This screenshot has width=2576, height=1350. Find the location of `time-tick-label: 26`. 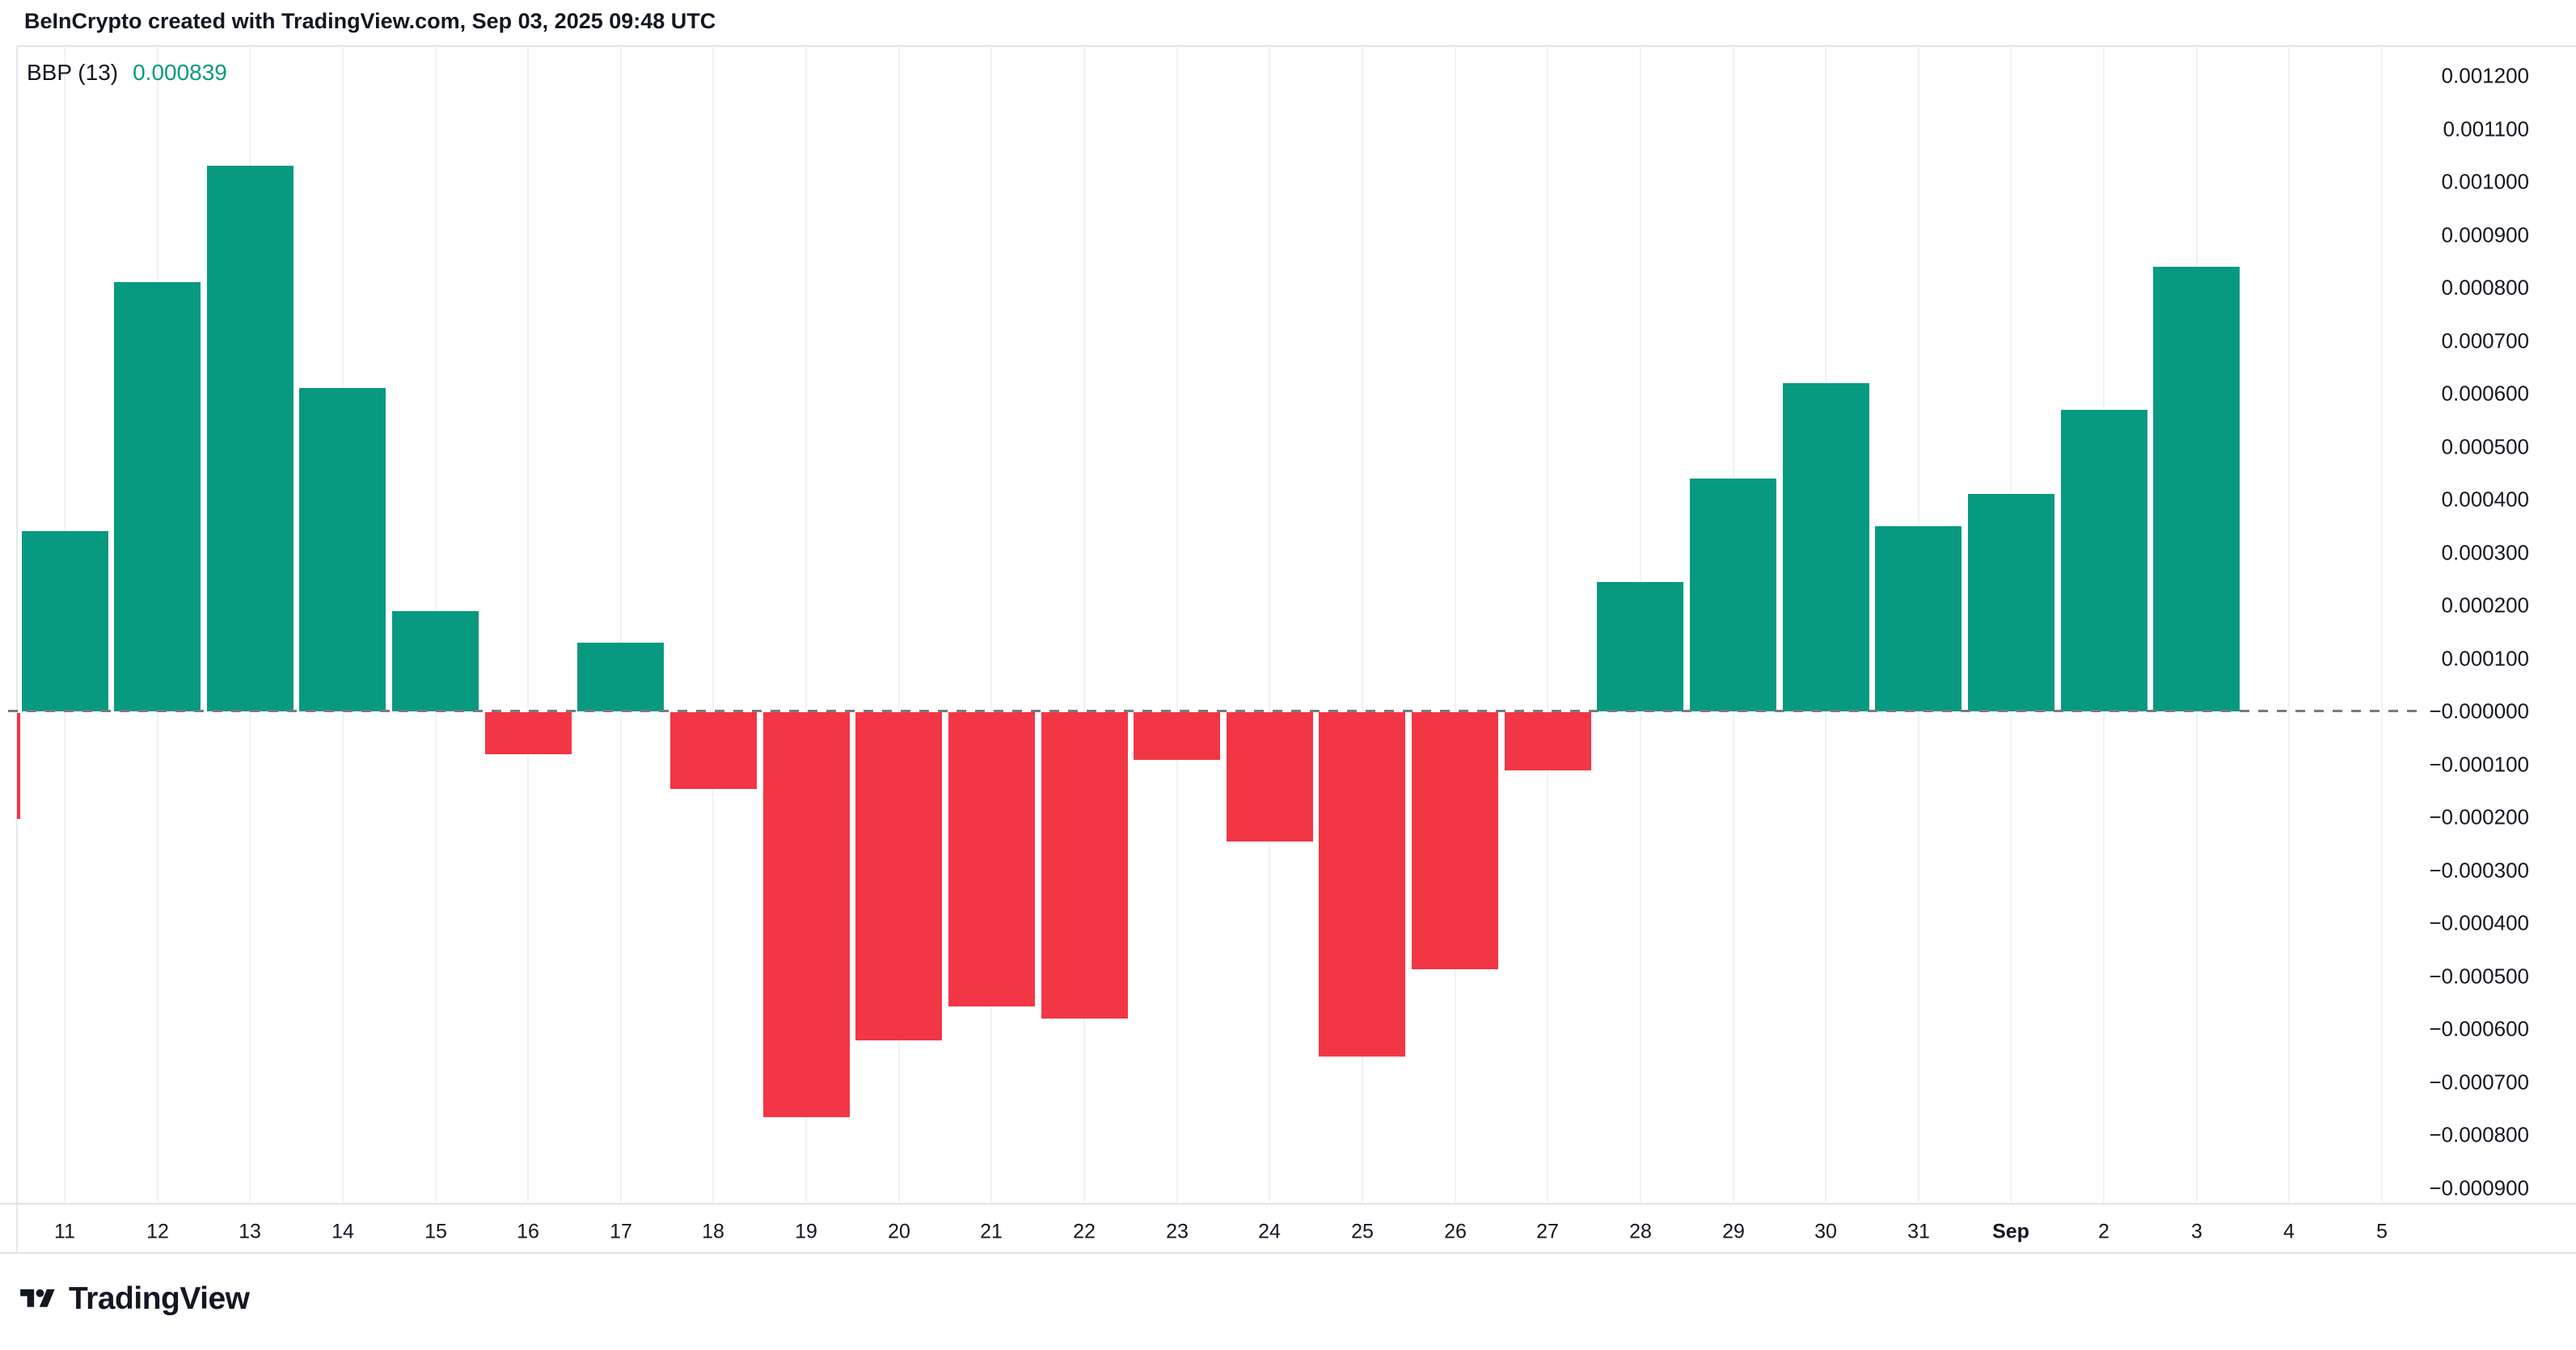

time-tick-label: 26 is located at coordinates (1455, 1231).